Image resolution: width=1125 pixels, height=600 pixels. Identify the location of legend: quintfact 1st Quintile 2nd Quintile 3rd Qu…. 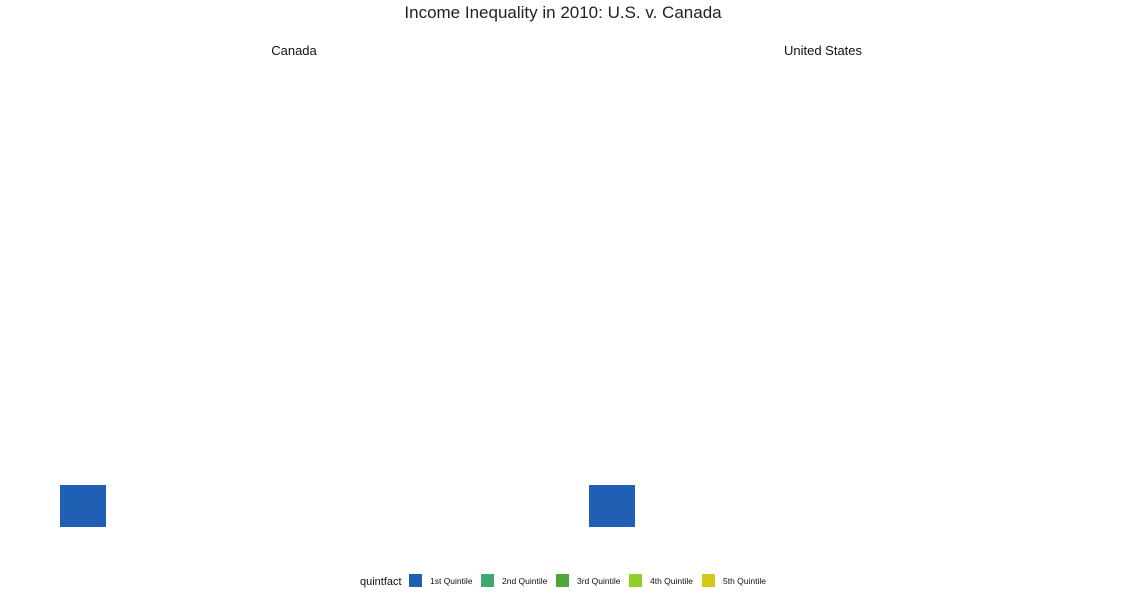
(563, 581).